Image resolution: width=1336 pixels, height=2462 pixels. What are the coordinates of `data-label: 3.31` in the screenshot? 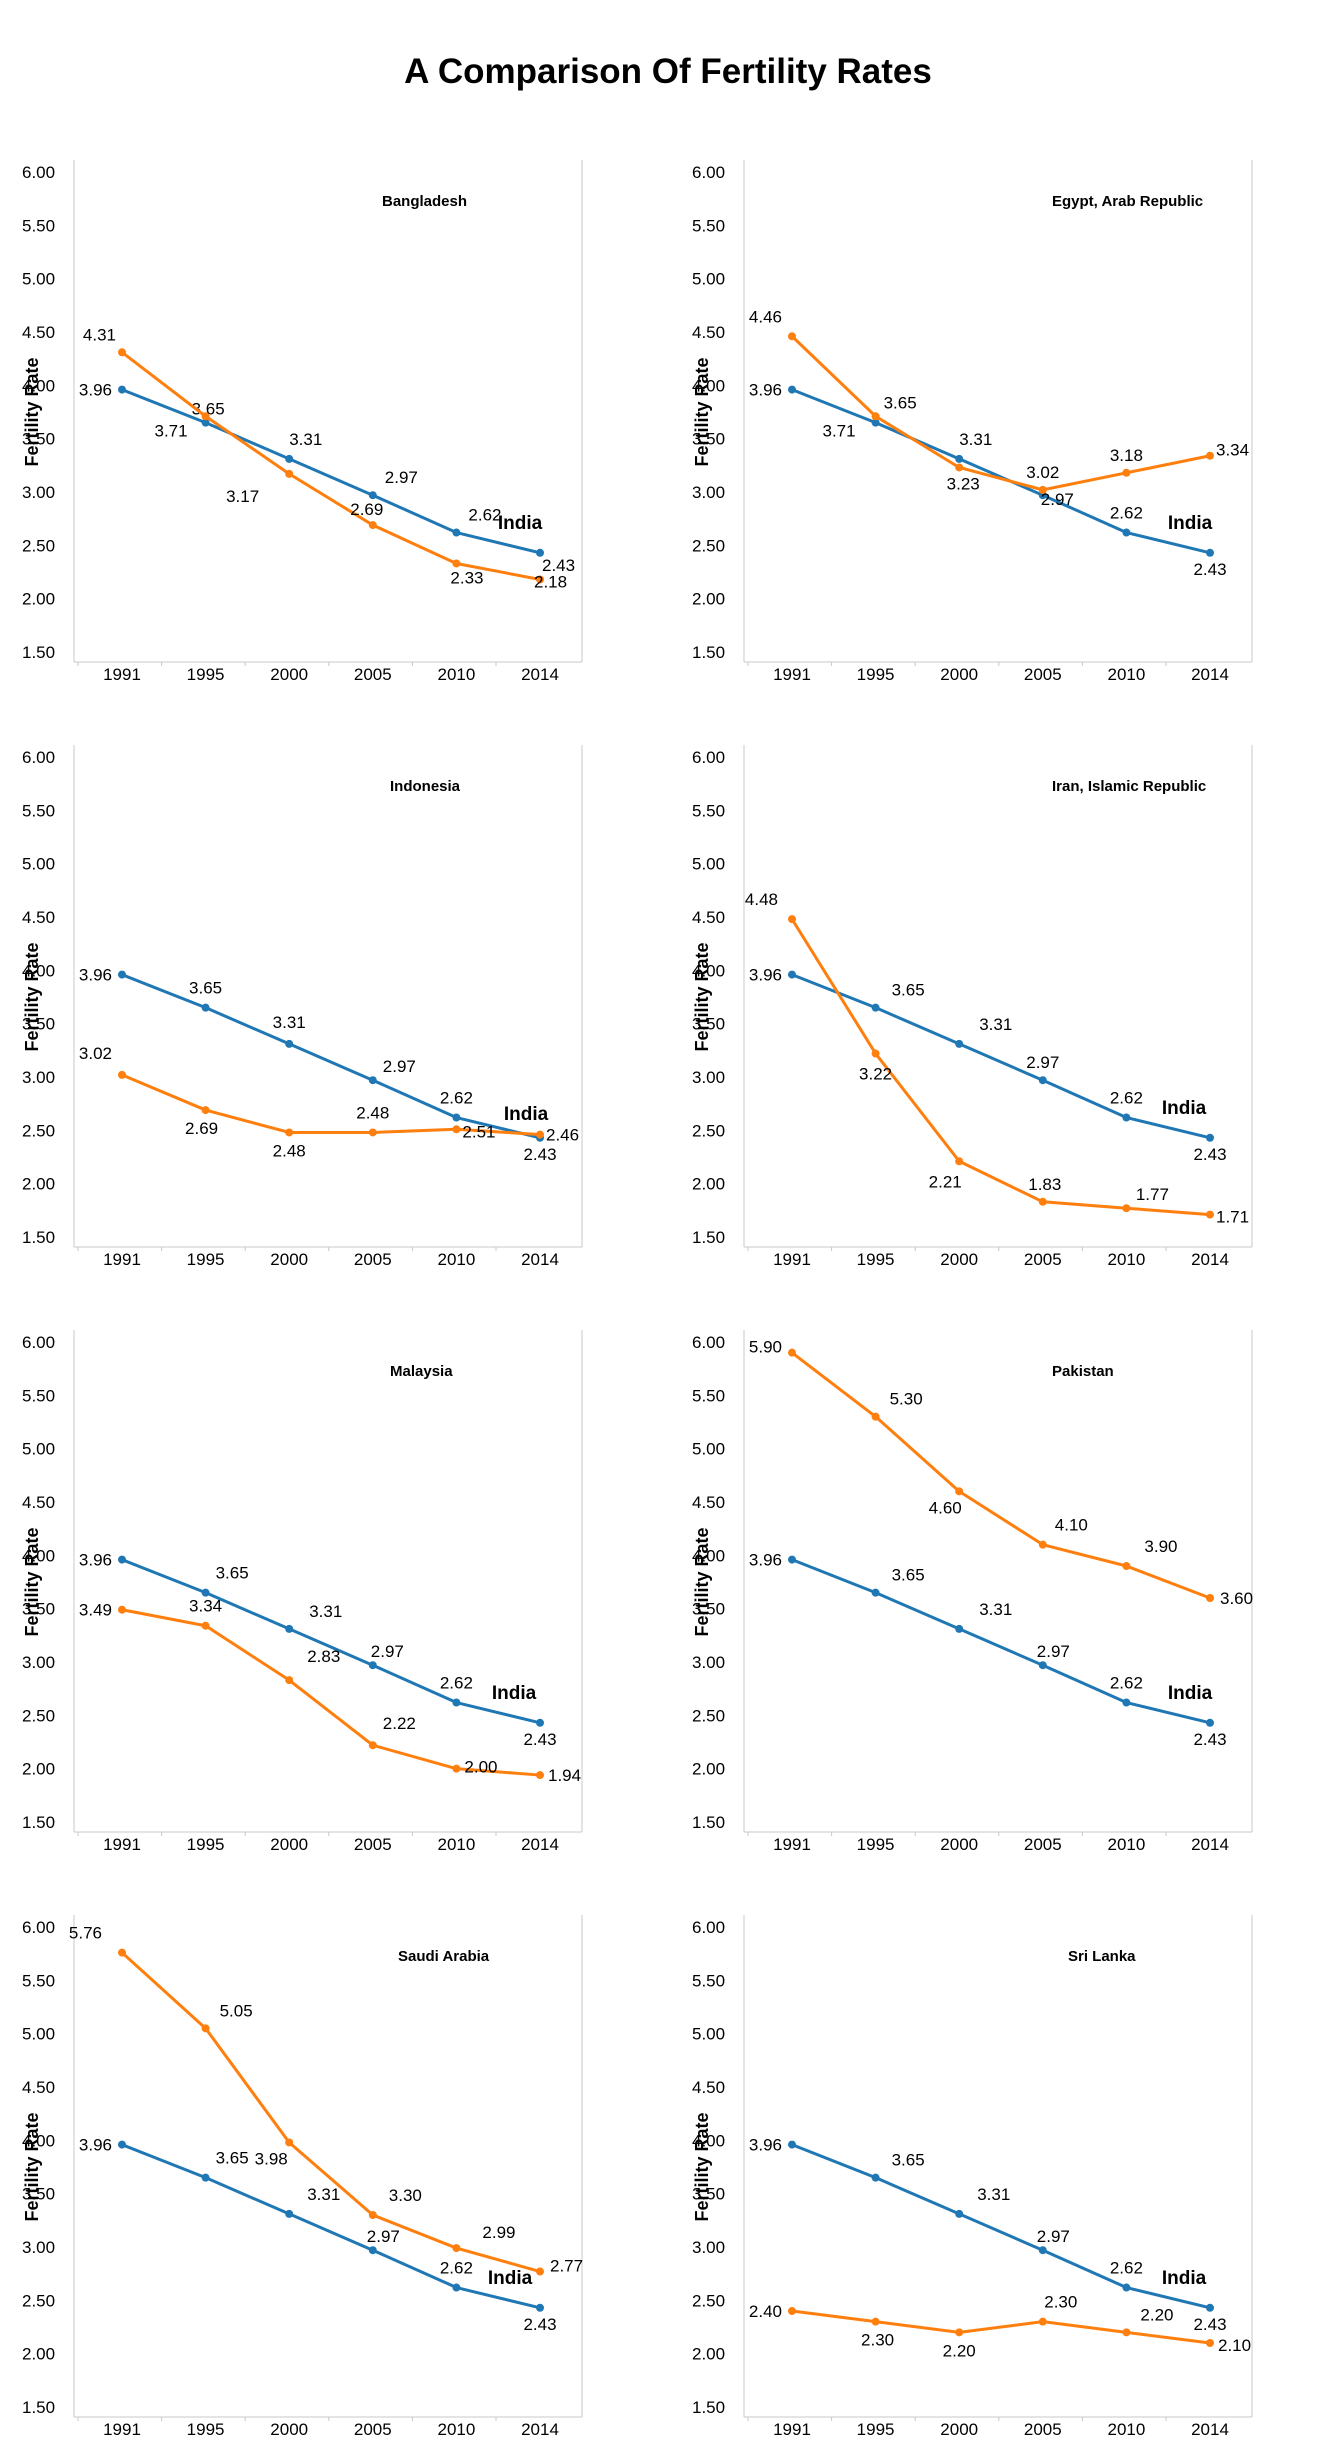 It's located at (305, 439).